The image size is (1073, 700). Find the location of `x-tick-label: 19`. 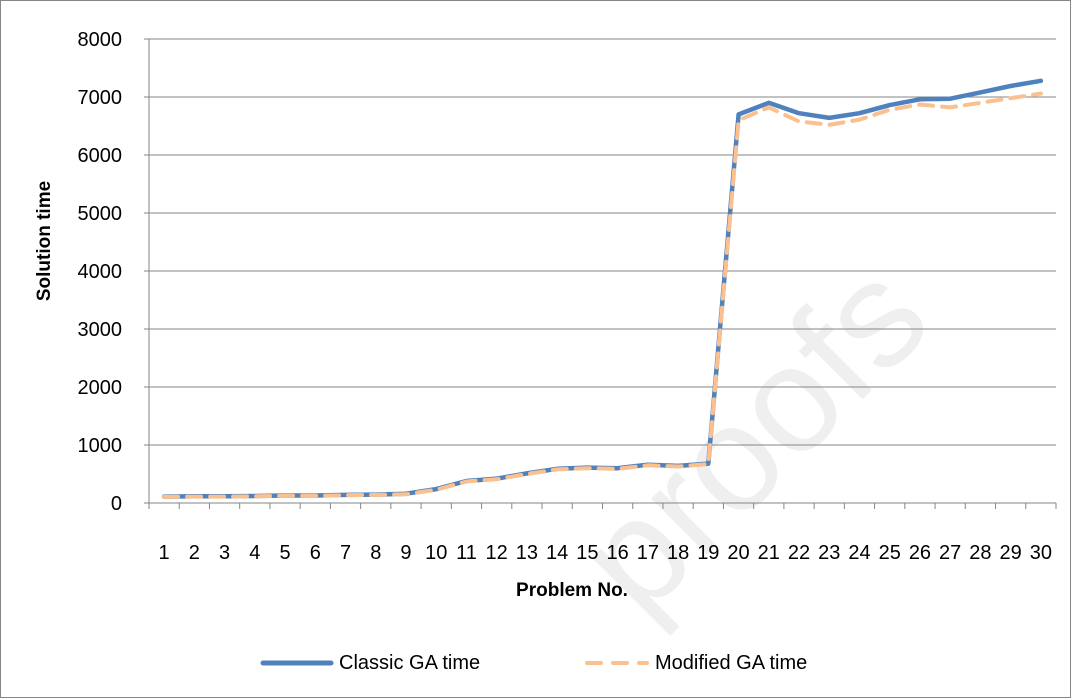

x-tick-label: 19 is located at coordinates (708, 553).